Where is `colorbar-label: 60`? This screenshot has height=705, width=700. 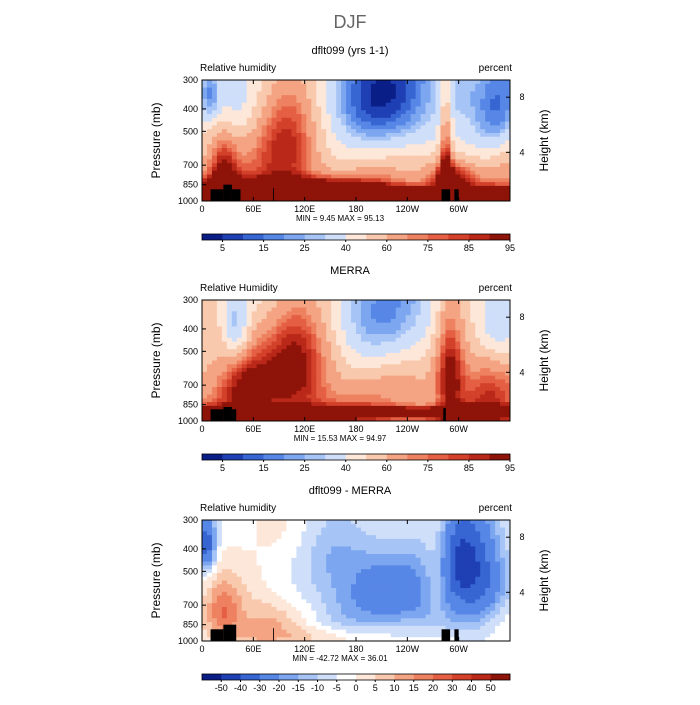
colorbar-label: 60 is located at coordinates (387, 468).